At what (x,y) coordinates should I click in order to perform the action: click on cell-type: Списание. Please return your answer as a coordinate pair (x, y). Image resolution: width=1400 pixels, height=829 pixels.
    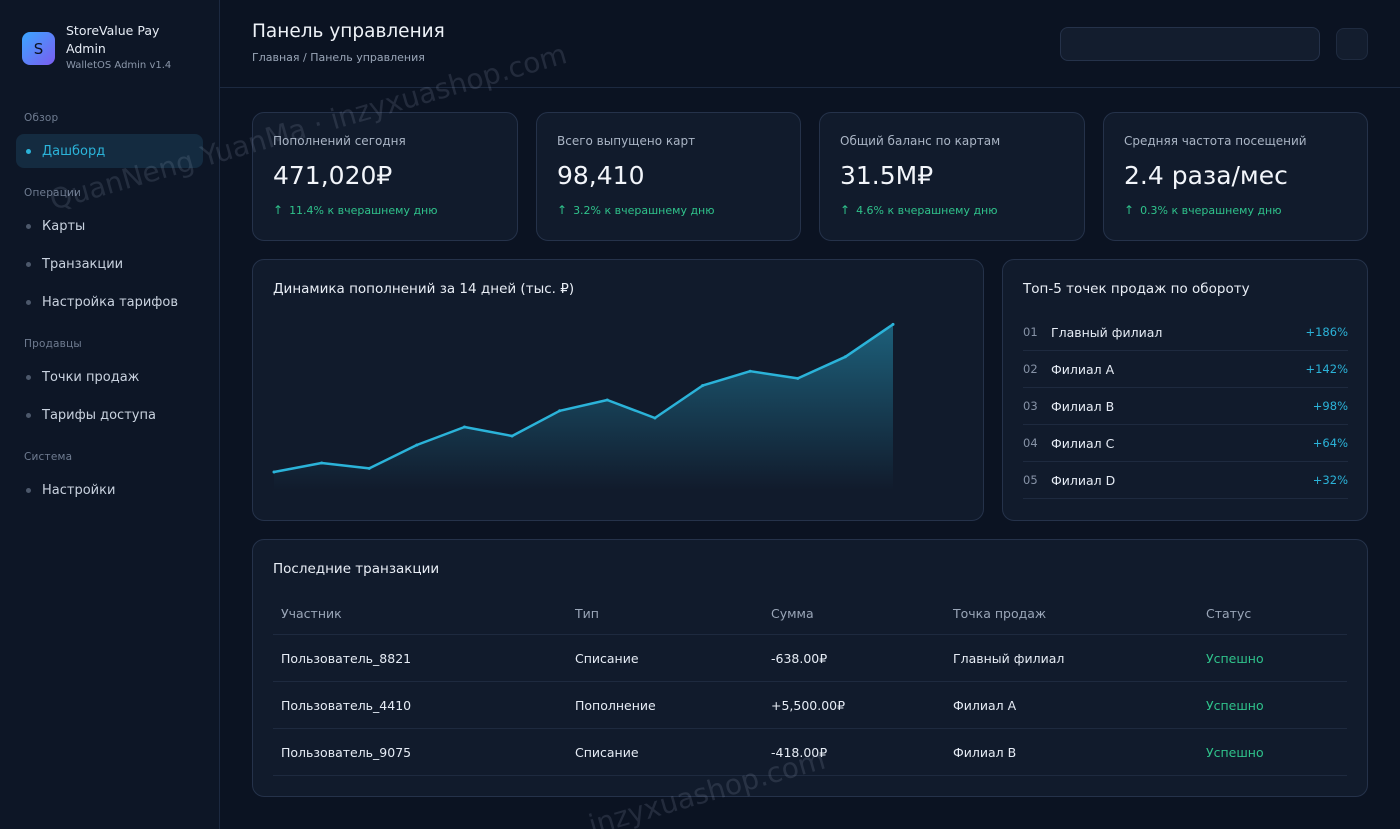
    Looking at the image, I should click on (607, 752).